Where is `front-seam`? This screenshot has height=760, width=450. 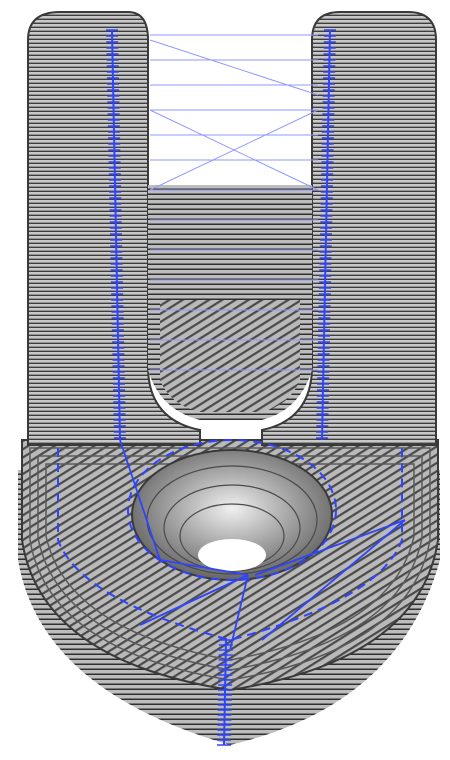
front-seam is located at coordinates (225, 692).